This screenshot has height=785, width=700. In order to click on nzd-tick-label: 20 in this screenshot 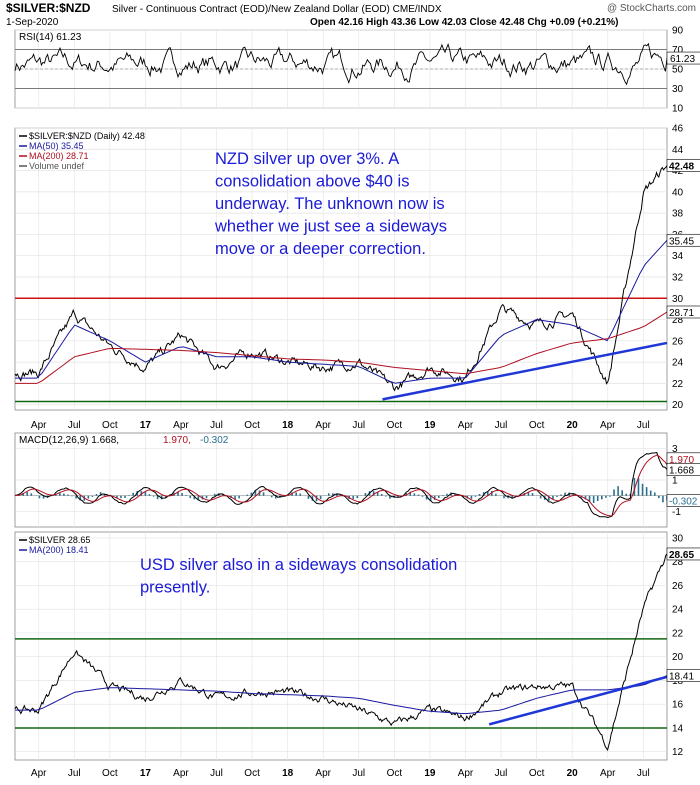, I will do `click(678, 405)`.